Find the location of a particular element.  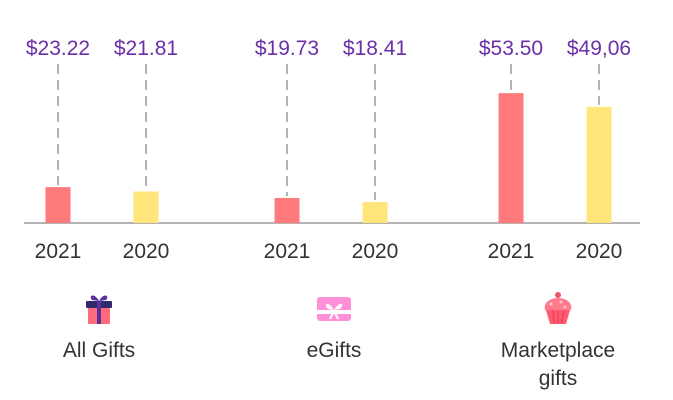

cupcake-icon is located at coordinates (558, 310).